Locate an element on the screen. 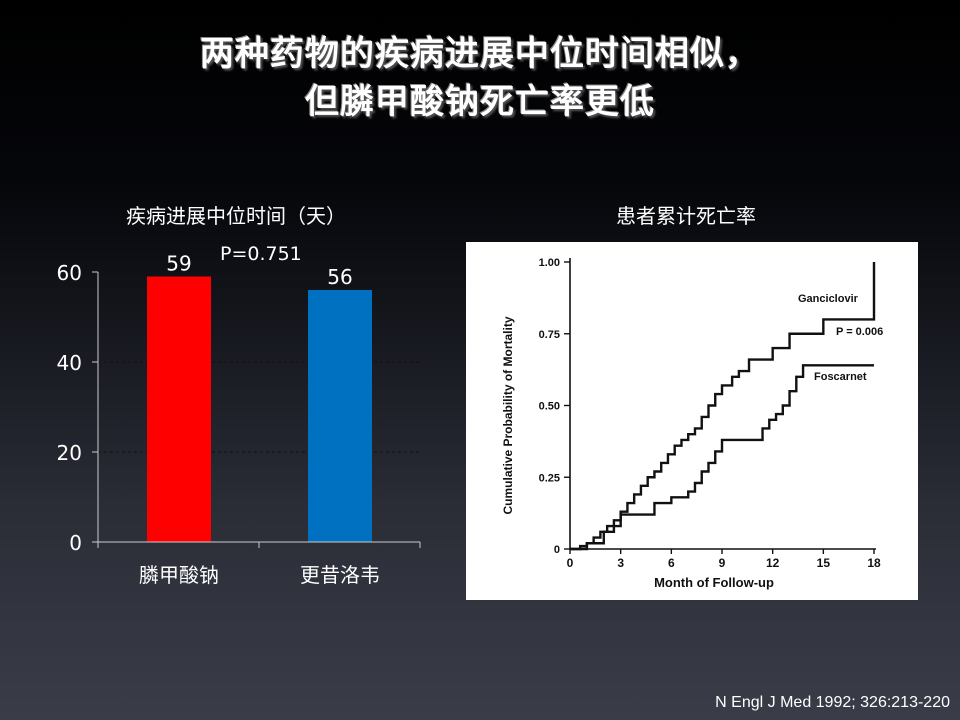  km-x-axis-label: Month of Follow-up is located at coordinates (714, 582).